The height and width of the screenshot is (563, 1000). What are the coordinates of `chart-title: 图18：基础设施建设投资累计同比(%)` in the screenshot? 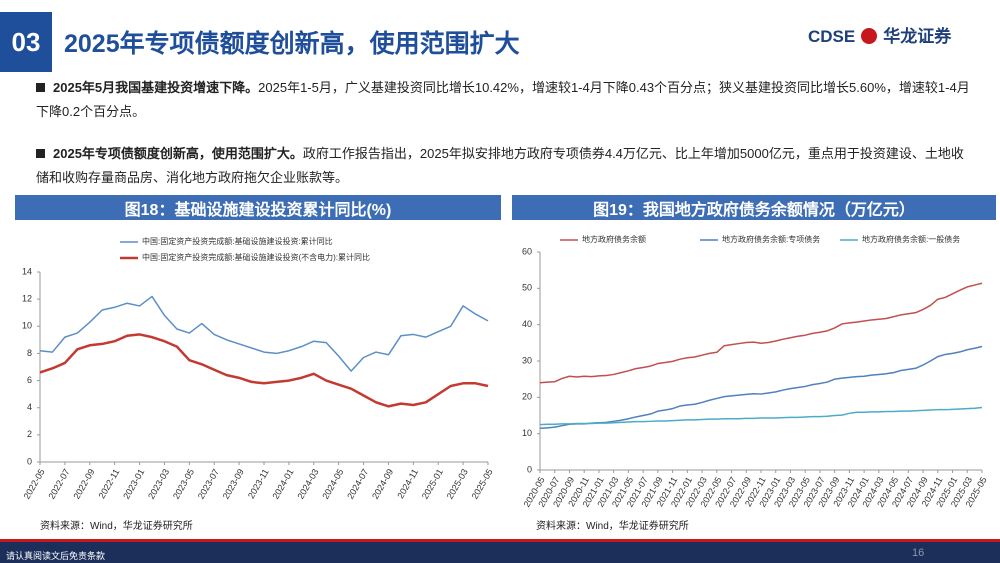 It's located at (258, 207).